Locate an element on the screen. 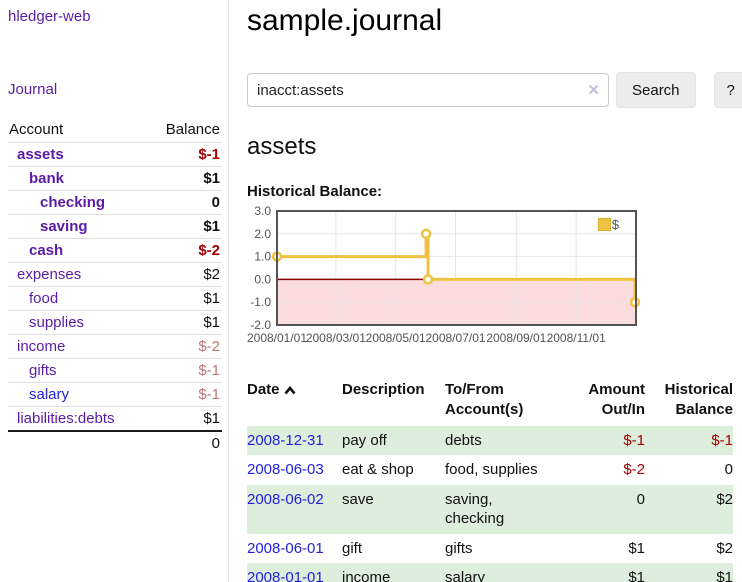 The width and height of the screenshot is (742, 582). register-date-link: 2008-06-03 is located at coordinates (285, 470).